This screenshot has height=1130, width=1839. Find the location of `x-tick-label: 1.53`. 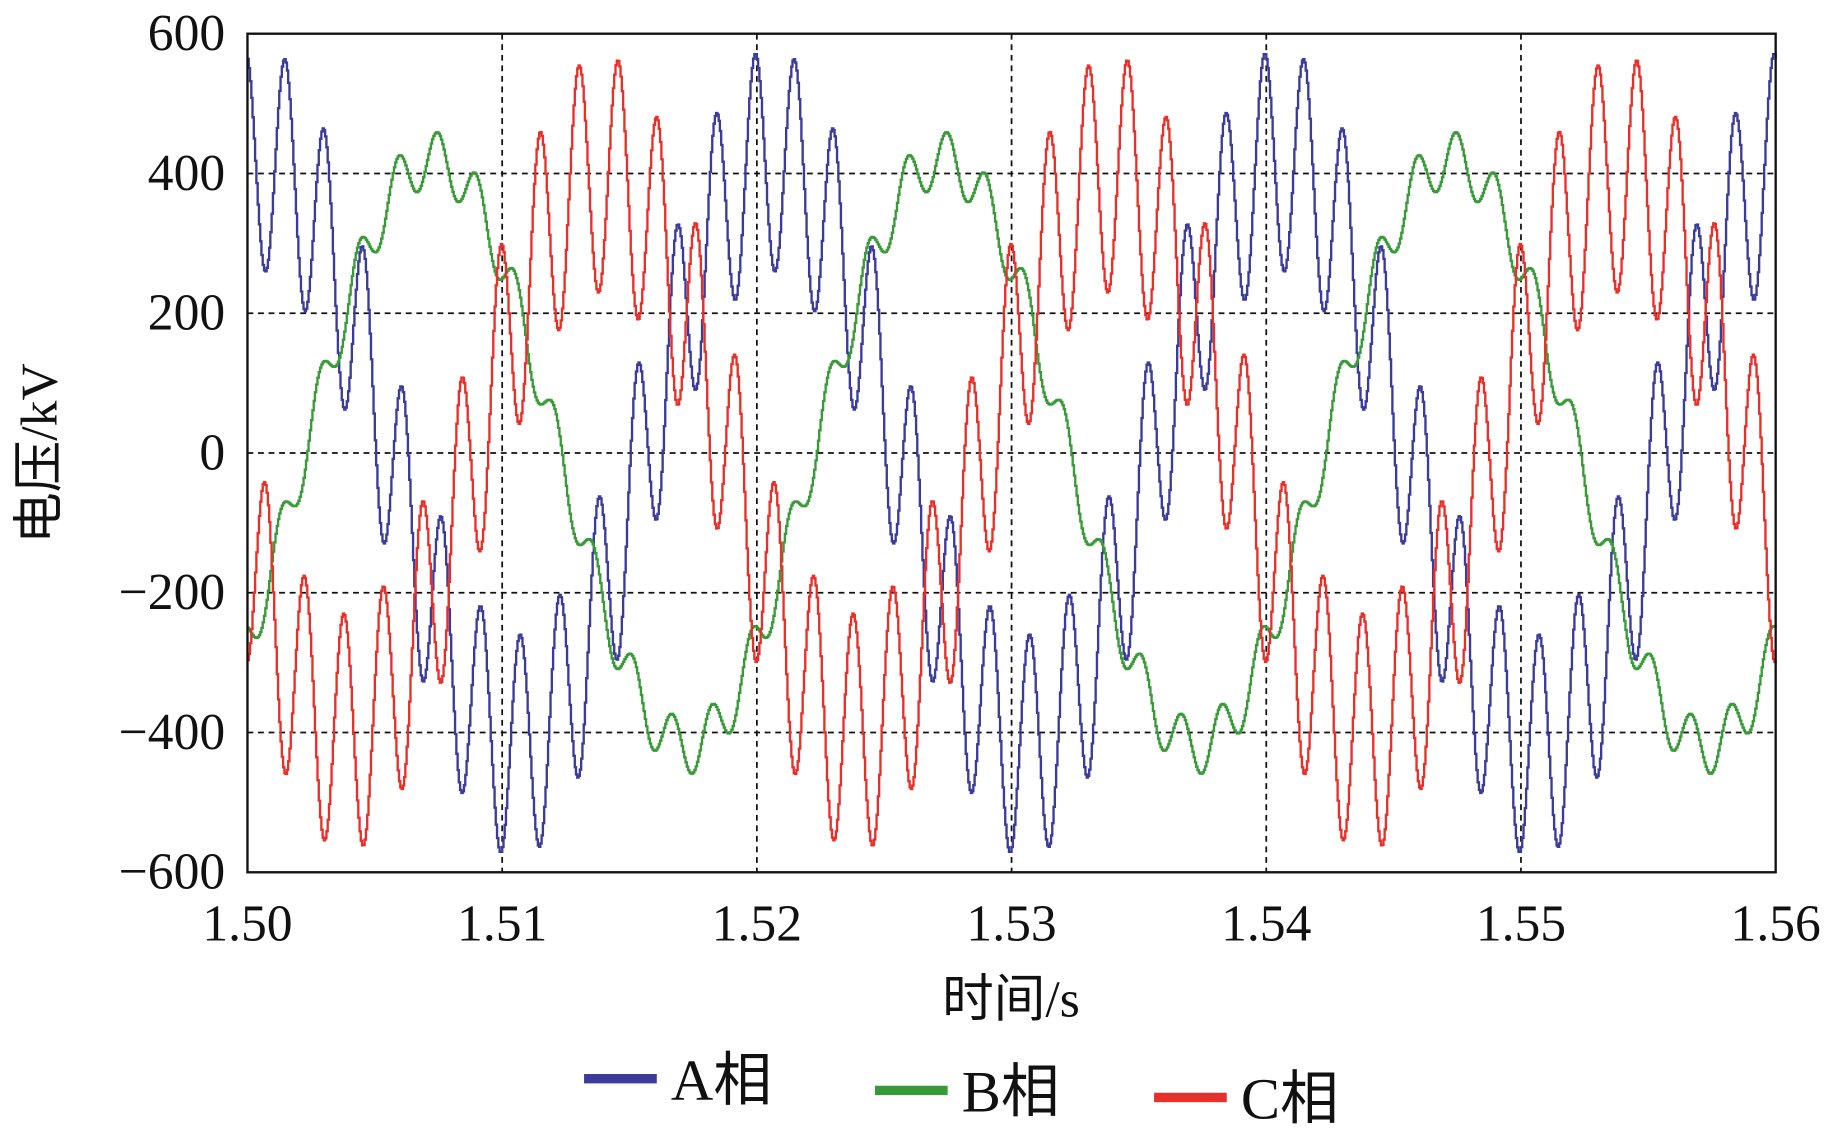

x-tick-label: 1.53 is located at coordinates (1011, 923).